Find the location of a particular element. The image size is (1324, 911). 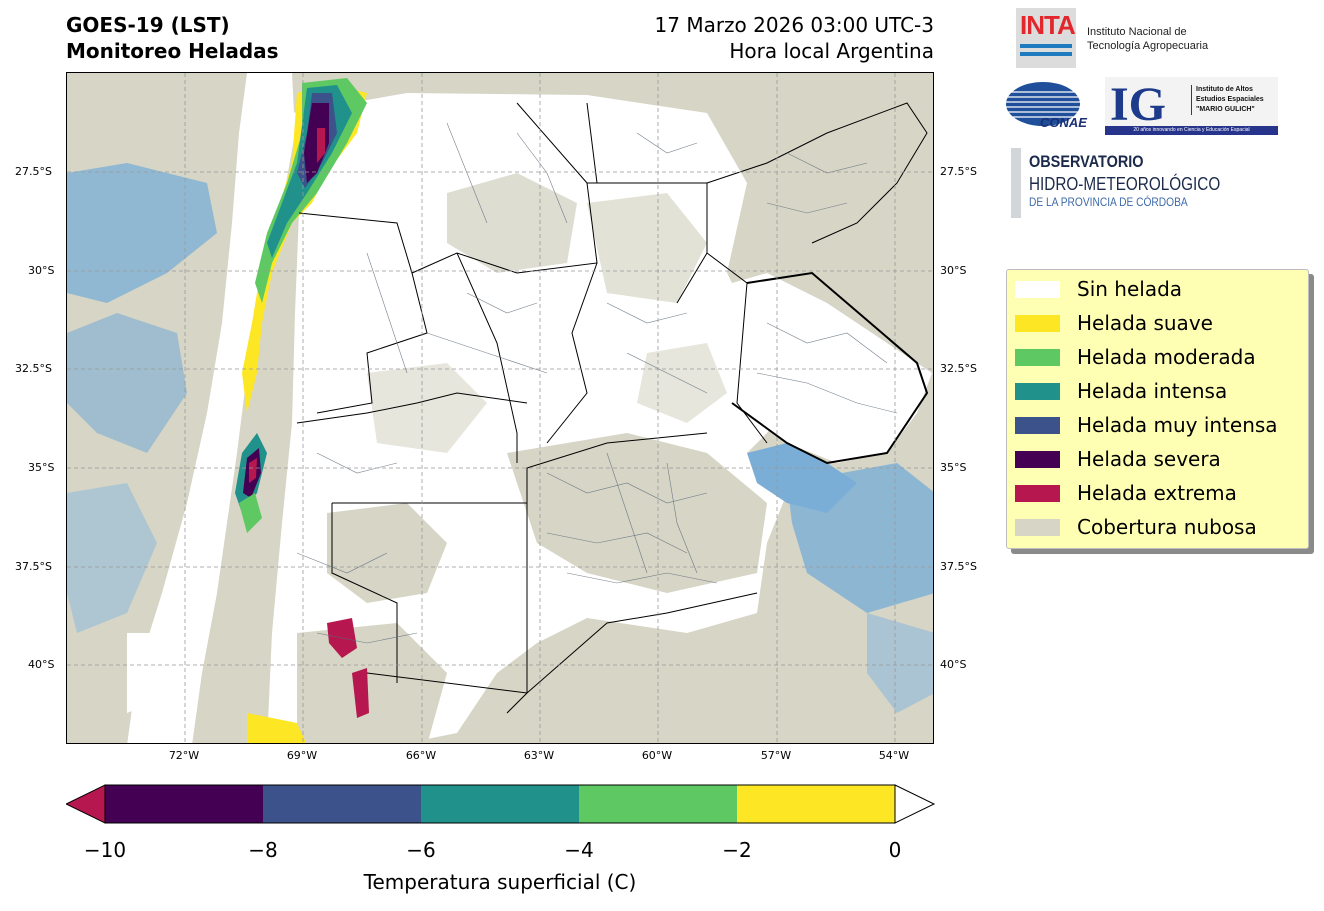

legend-item: Helada extrema is located at coordinates (1157, 493).